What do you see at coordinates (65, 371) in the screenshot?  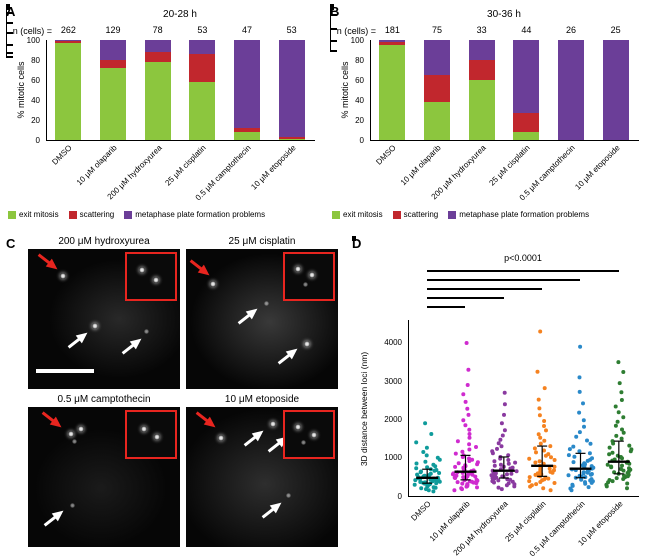 I see `scale-bar` at bounding box center [65, 371].